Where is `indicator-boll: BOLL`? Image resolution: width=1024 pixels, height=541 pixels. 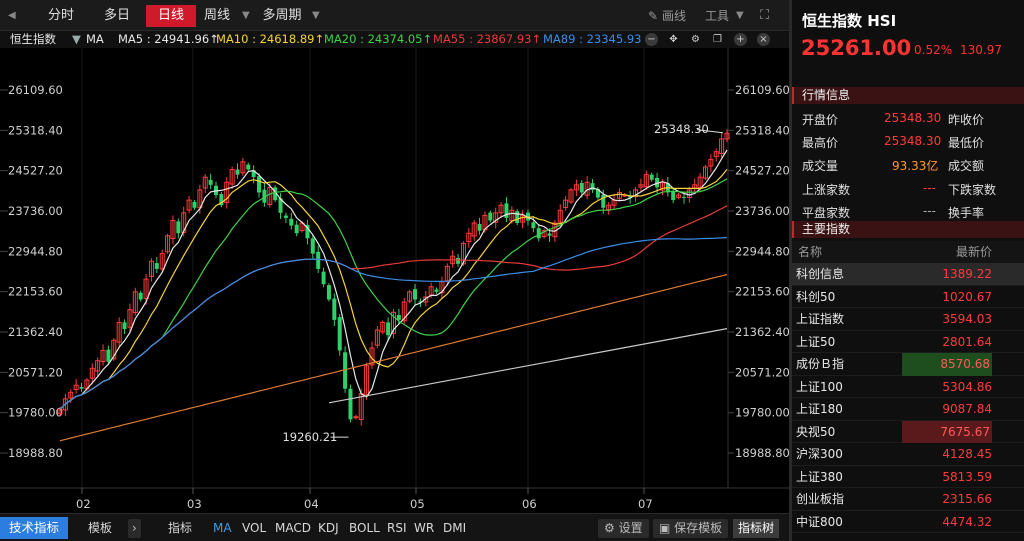 indicator-boll: BOLL is located at coordinates (364, 528).